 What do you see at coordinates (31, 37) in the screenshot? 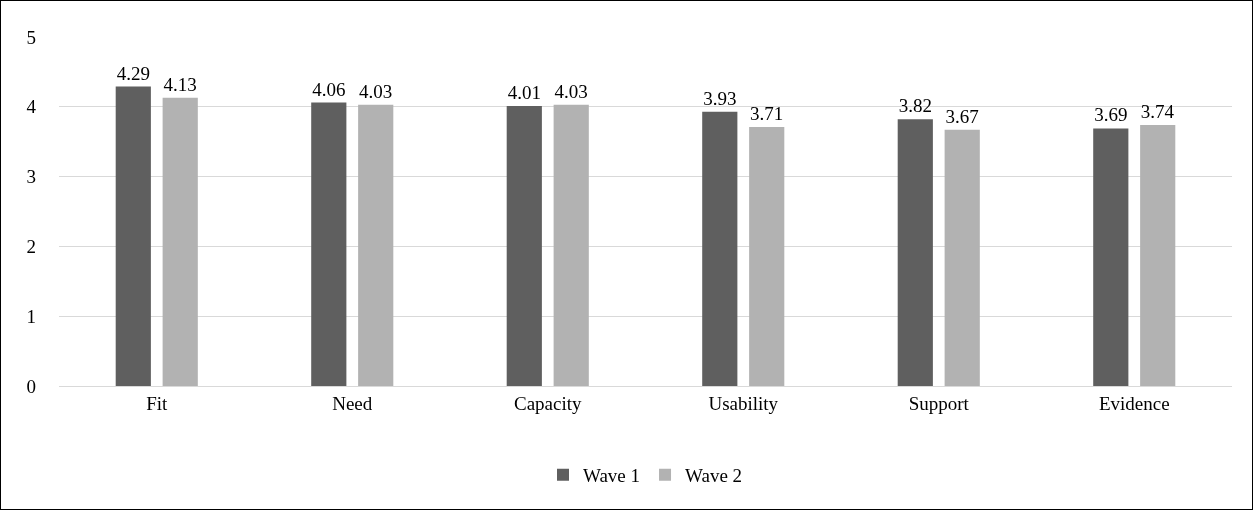
I see `y-tick-label: 5` at bounding box center [31, 37].